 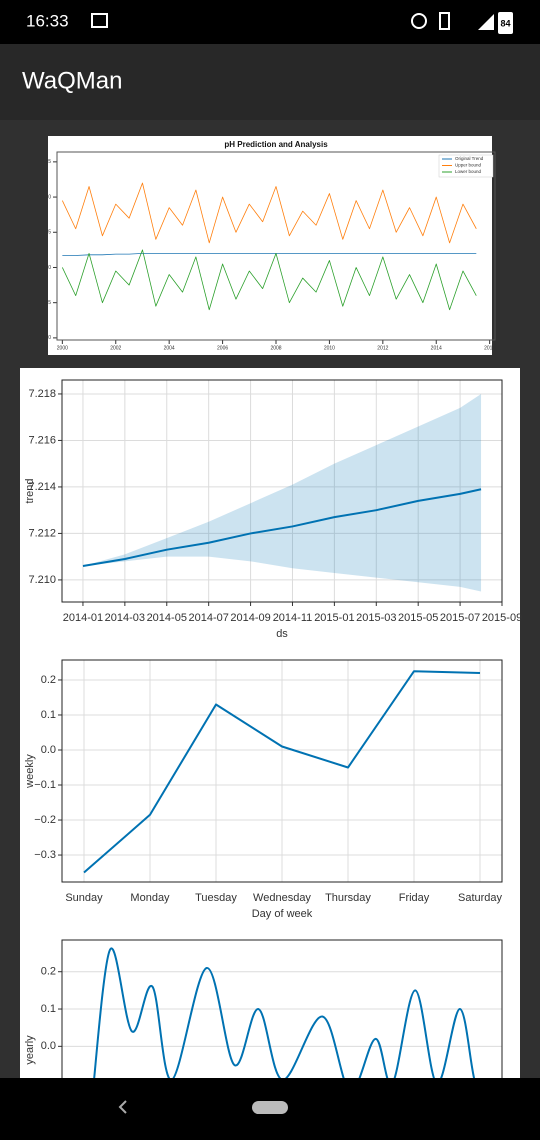 I want to click on x-tick-label: Saturday, so click(x=480, y=898).